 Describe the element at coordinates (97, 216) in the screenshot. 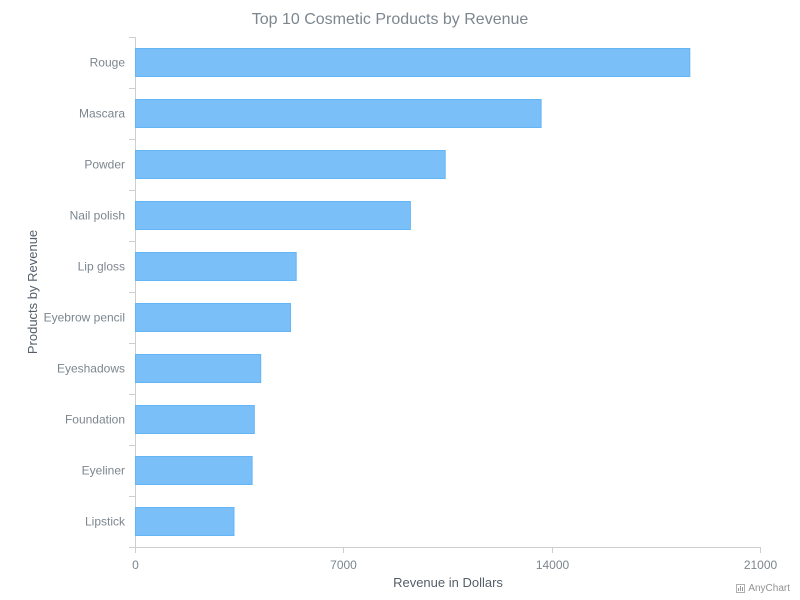

I see `y-tick-label: Nail polish` at that location.